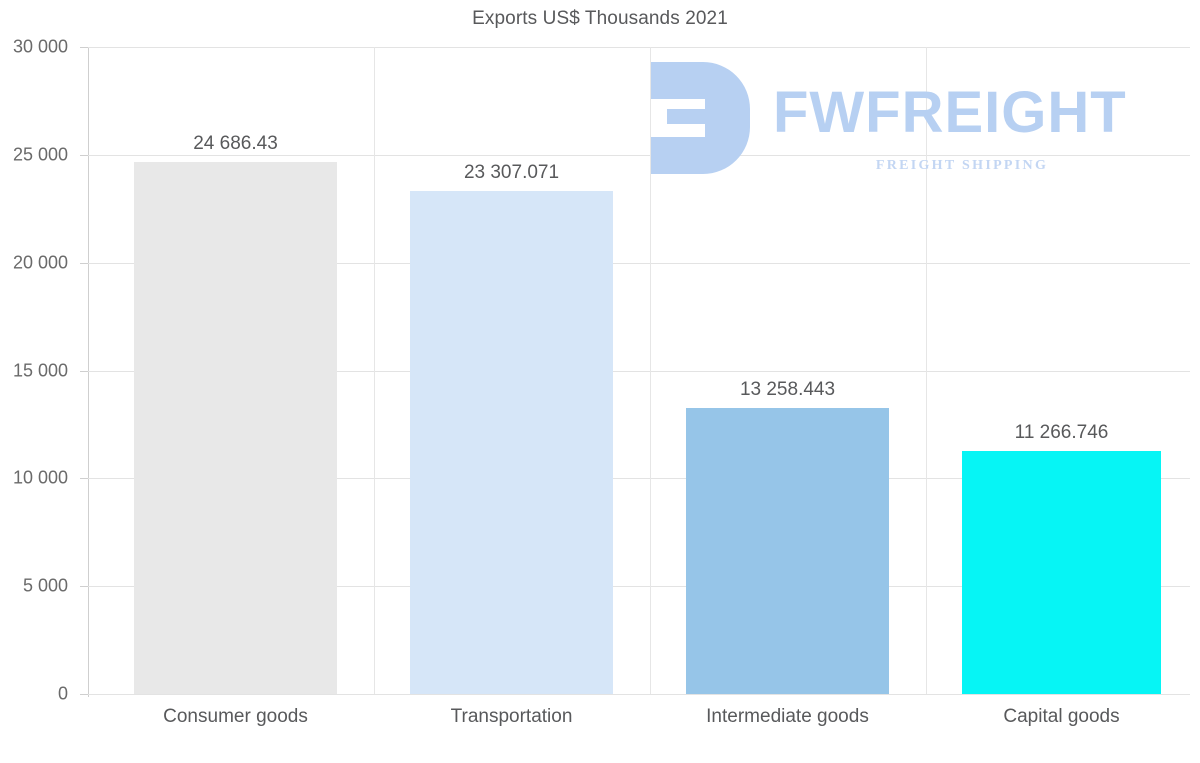  I want to click on y-axis-tick-label: 30 000, so click(40, 46).